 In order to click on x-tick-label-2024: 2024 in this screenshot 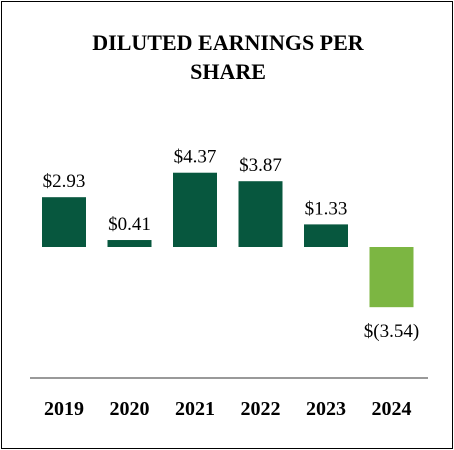, I will do `click(392, 409)`.